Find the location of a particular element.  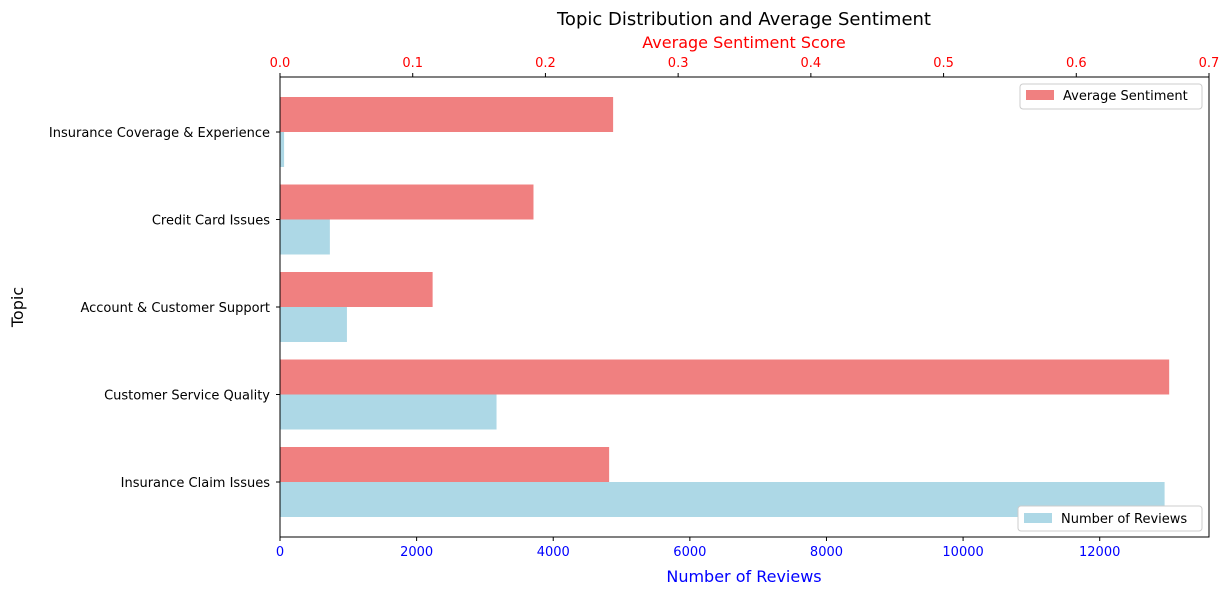

y-axis-label: Topic is located at coordinates (17, 307).